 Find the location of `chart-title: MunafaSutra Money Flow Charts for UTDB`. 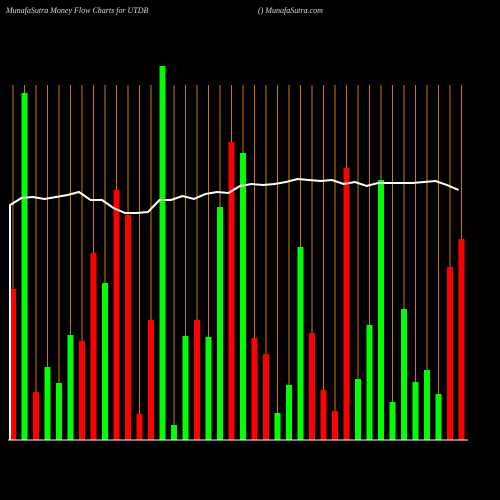

chart-title: MunafaSutra Money Flow Charts for UTDB is located at coordinates (77, 10).